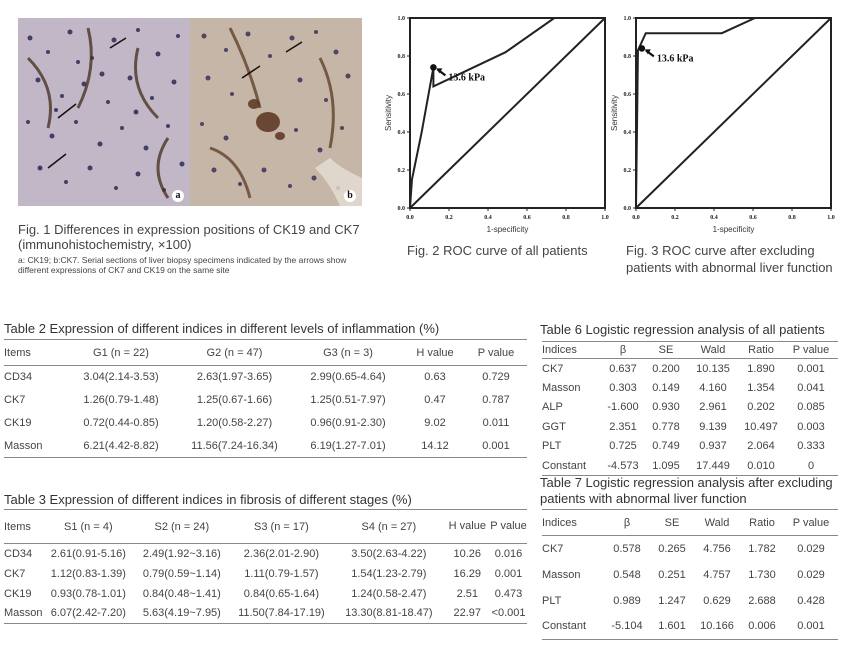  What do you see at coordinates (811, 350) in the screenshot?
I see `table6-header-cell: P value` at bounding box center [811, 350].